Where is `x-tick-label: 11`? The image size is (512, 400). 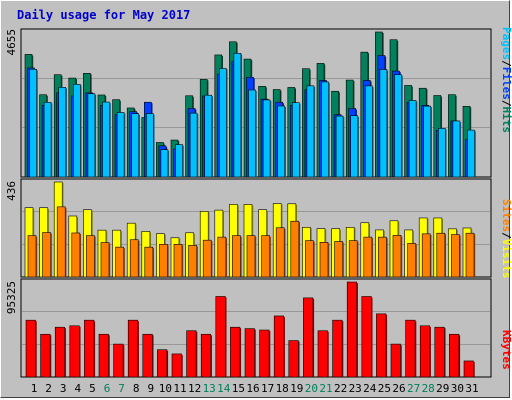
x-tick-label: 11 is located at coordinates (179, 388).